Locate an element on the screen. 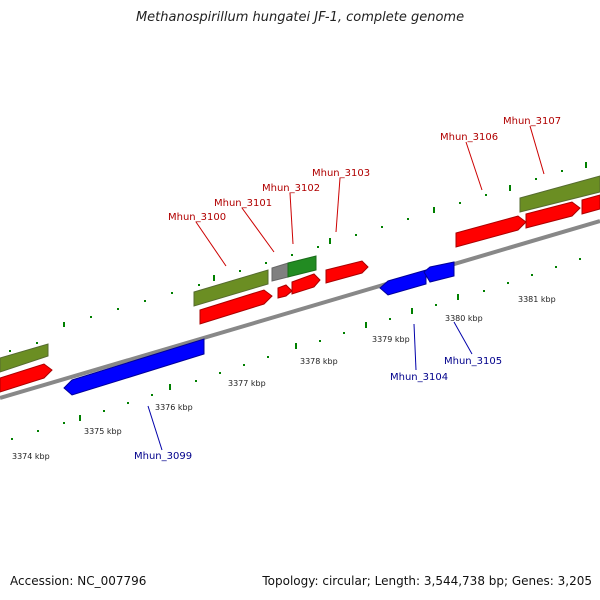  gene-label-mhun-3101: Mhun_3101 is located at coordinates (243, 203).